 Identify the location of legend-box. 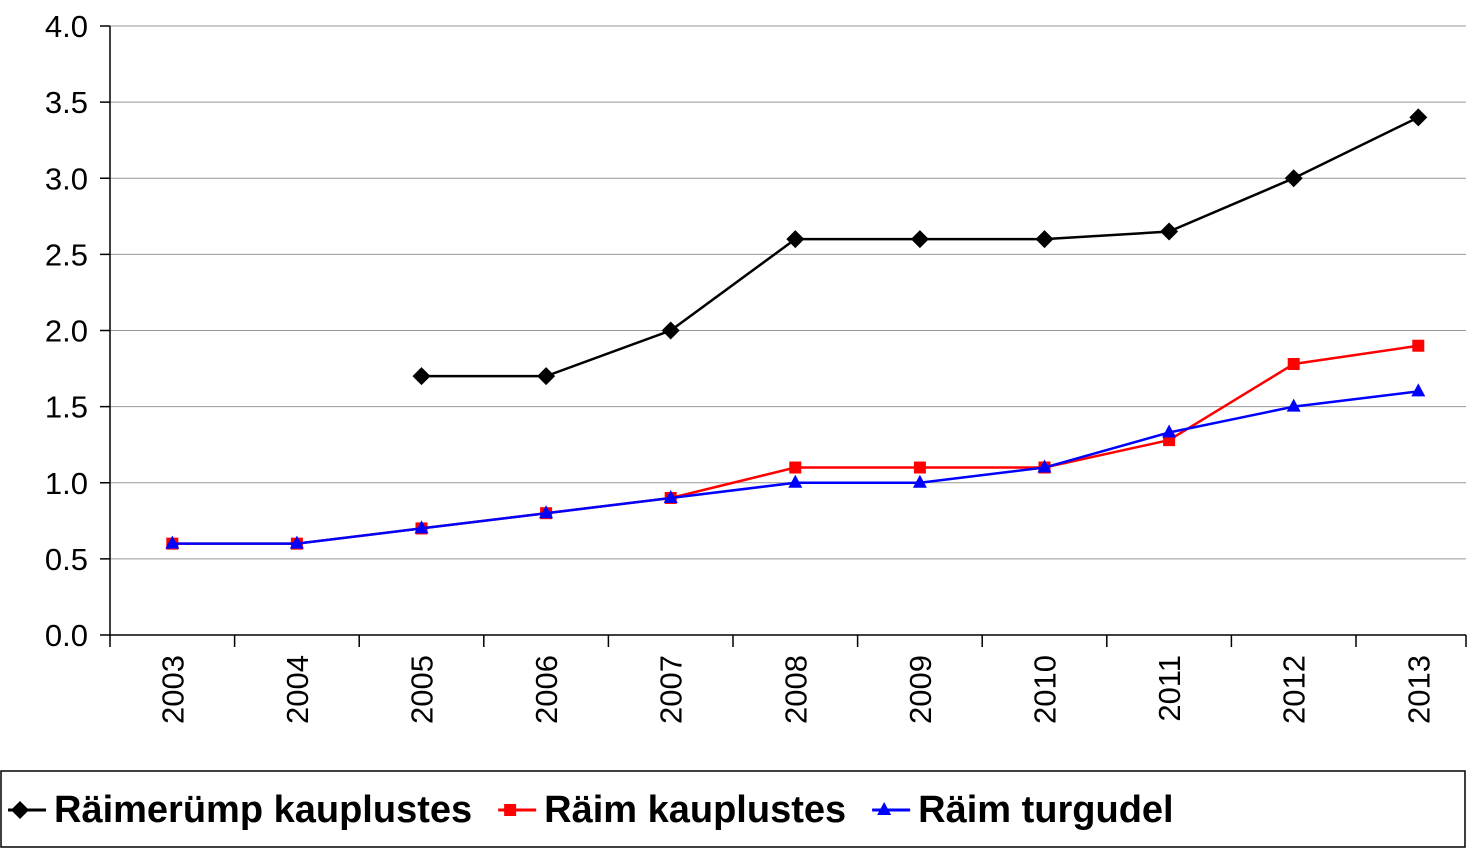
(733, 809).